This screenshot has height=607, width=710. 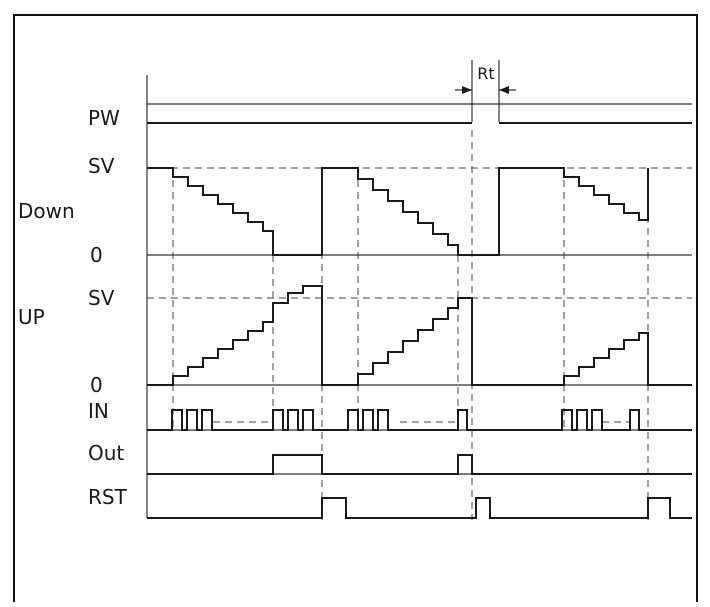 What do you see at coordinates (101, 298) in the screenshot?
I see `sv-up-label: SV` at bounding box center [101, 298].